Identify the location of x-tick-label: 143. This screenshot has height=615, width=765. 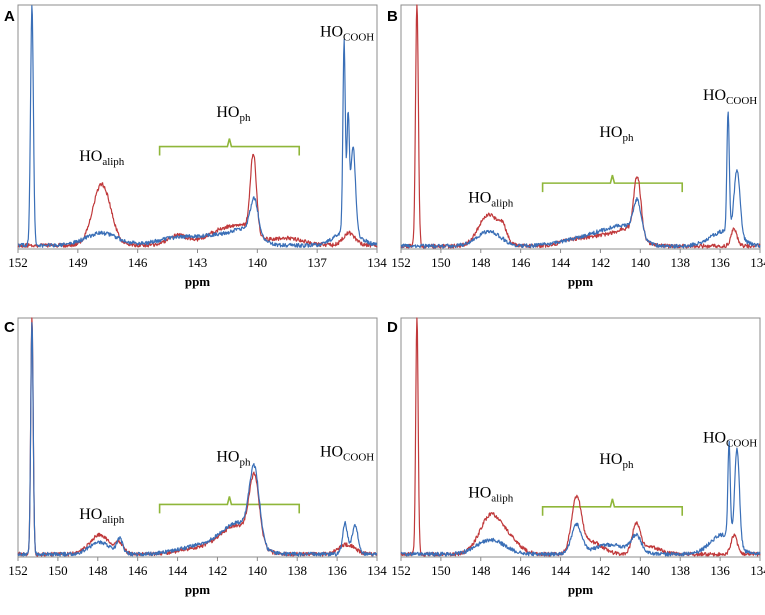
(198, 262).